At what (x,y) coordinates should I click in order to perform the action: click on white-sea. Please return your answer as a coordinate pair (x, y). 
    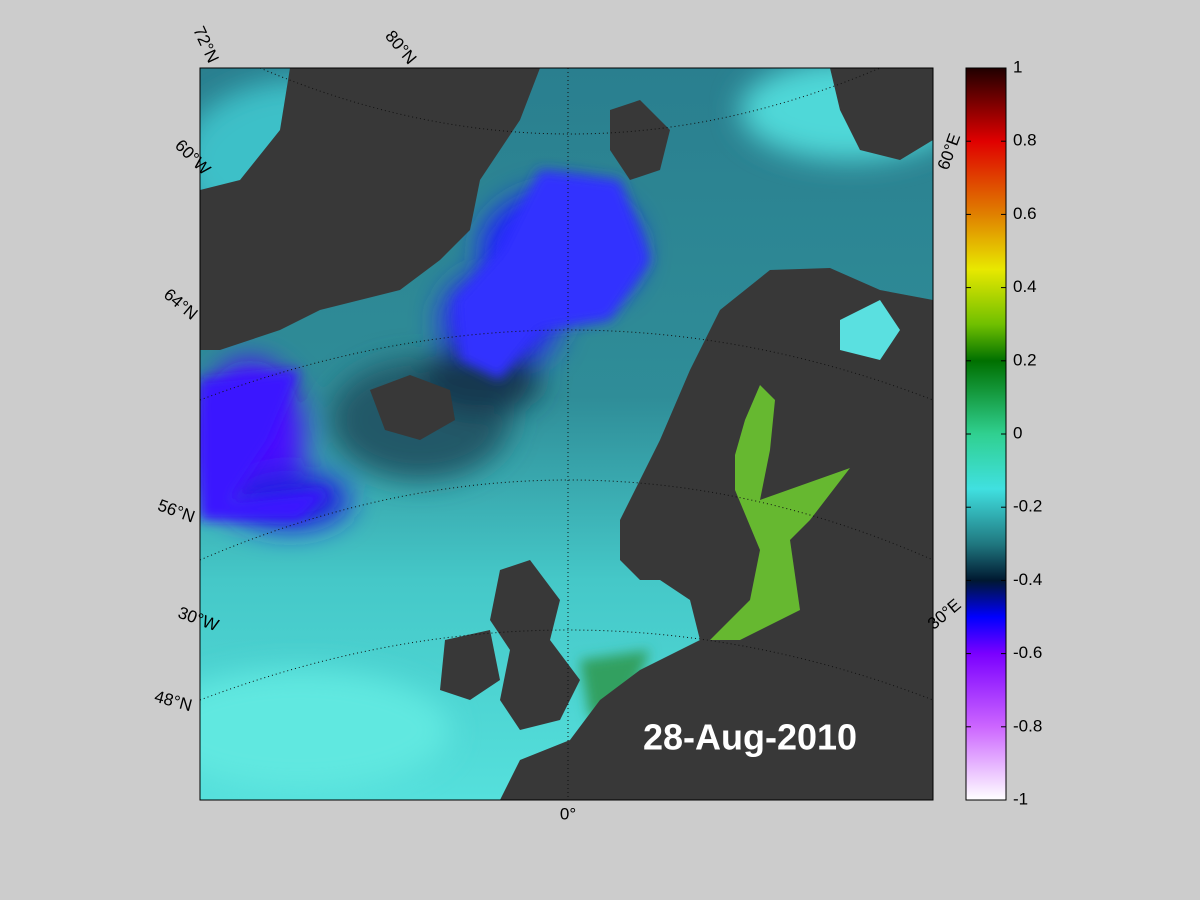
    Looking at the image, I should click on (870, 330).